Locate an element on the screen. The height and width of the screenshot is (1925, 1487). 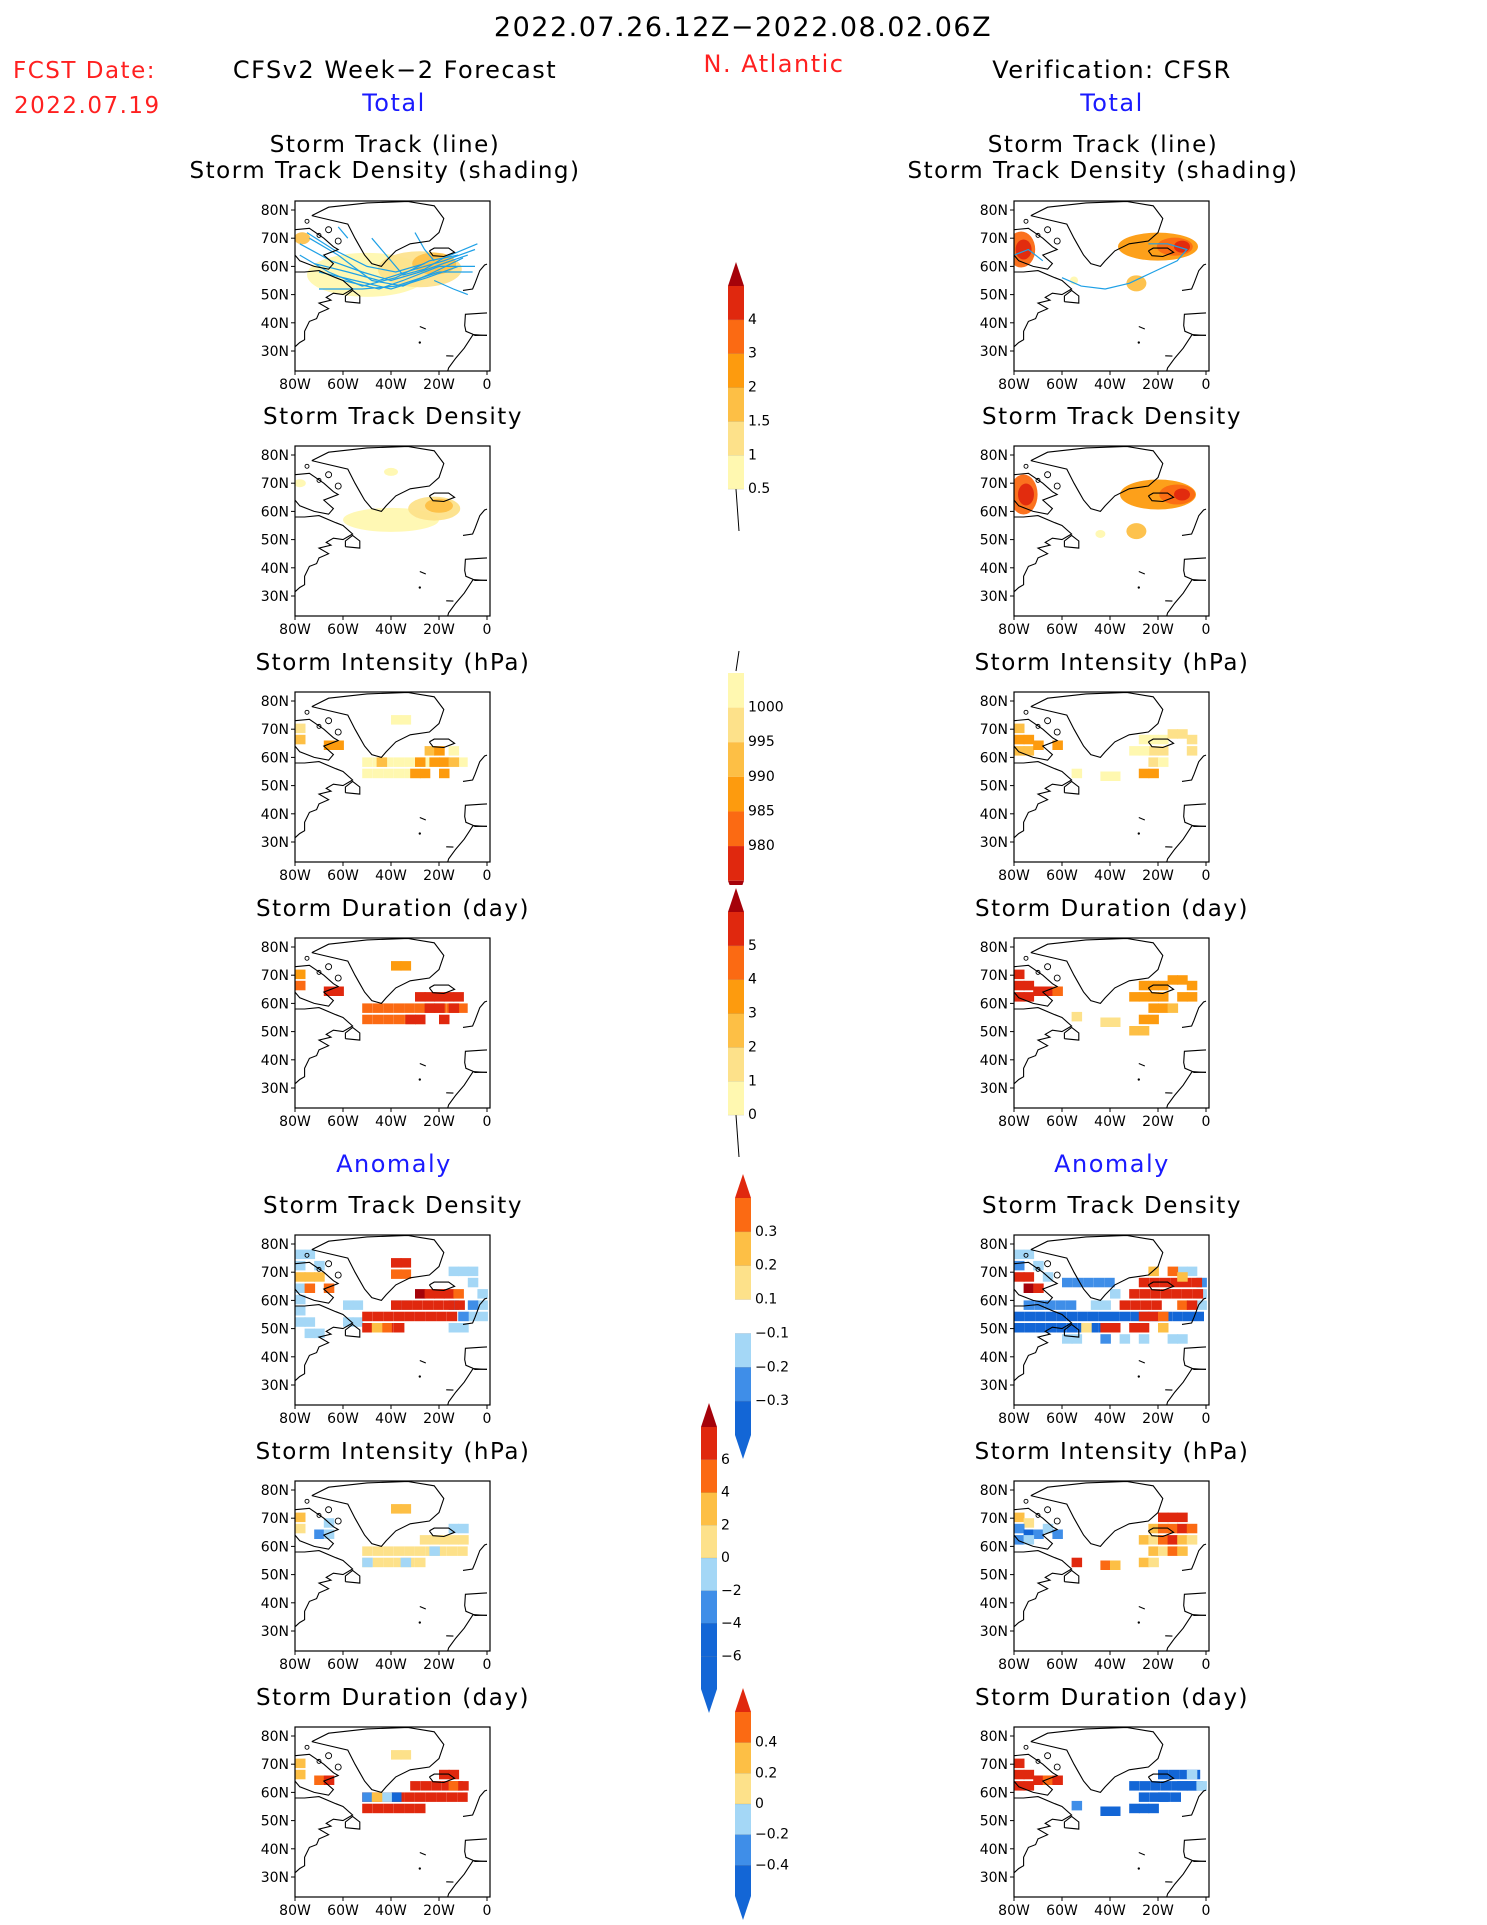
map-verif-duration: 80N 70N 60N 50N 40N 30N 80W 60W 40W 20W 0 is located at coordinates (1095, 1033).